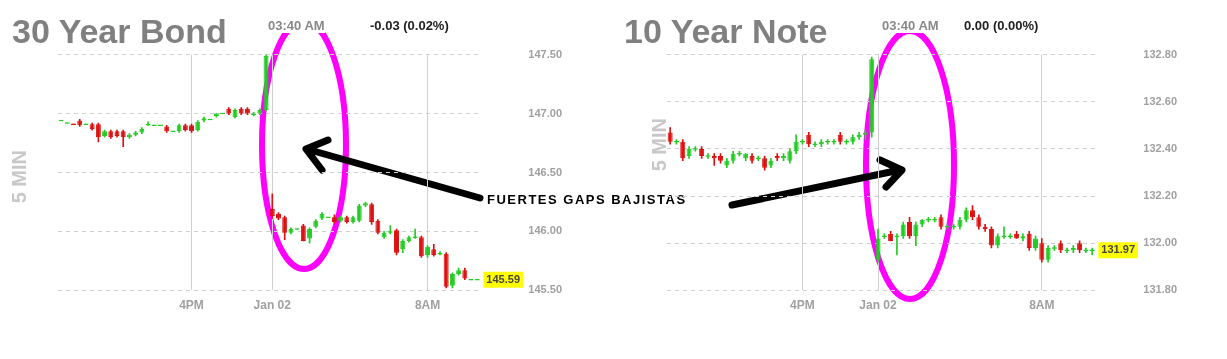 The height and width of the screenshot is (359, 1227). I want to click on chart-title: 30 Year Bond, so click(119, 31).